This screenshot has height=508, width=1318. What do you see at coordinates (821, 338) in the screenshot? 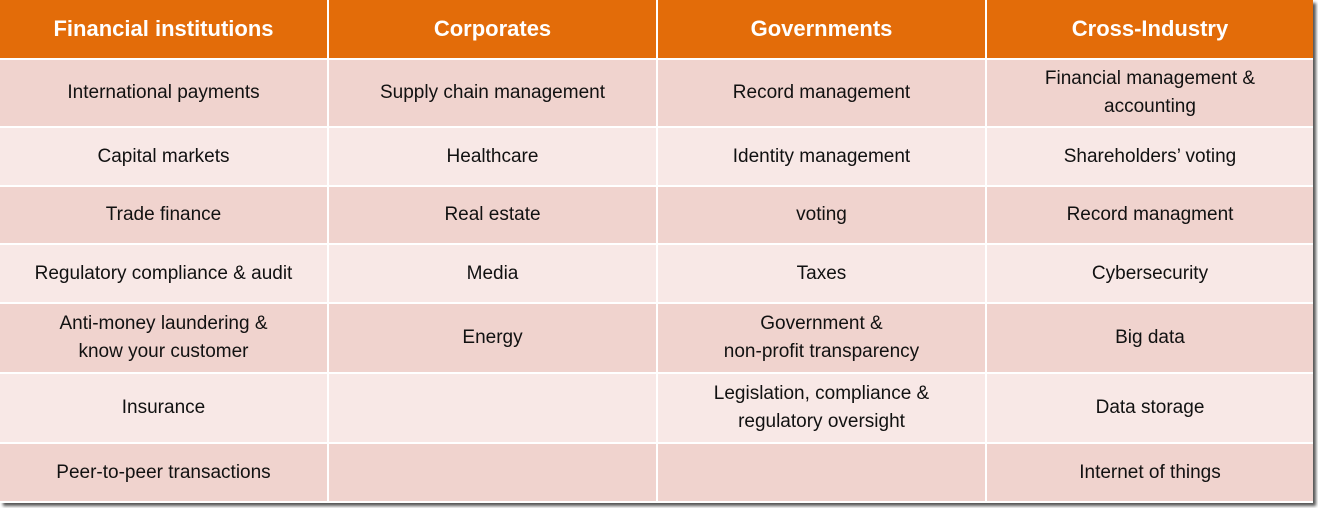
I see `table-cell: Government & non-profit transparency` at bounding box center [821, 338].